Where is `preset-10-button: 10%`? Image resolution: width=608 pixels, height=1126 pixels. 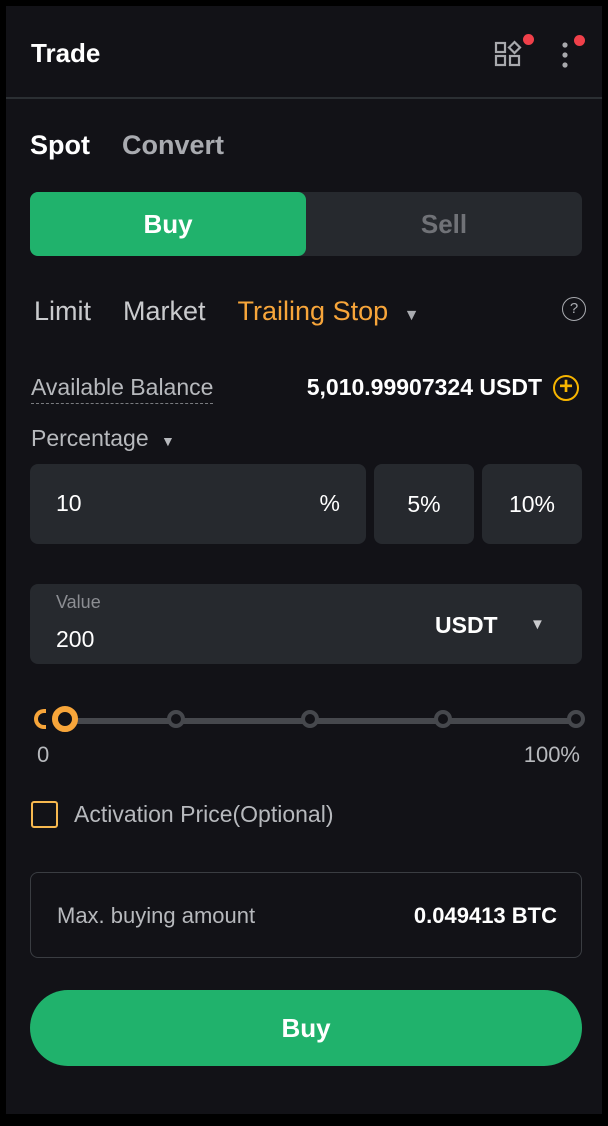 preset-10-button: 10% is located at coordinates (532, 504).